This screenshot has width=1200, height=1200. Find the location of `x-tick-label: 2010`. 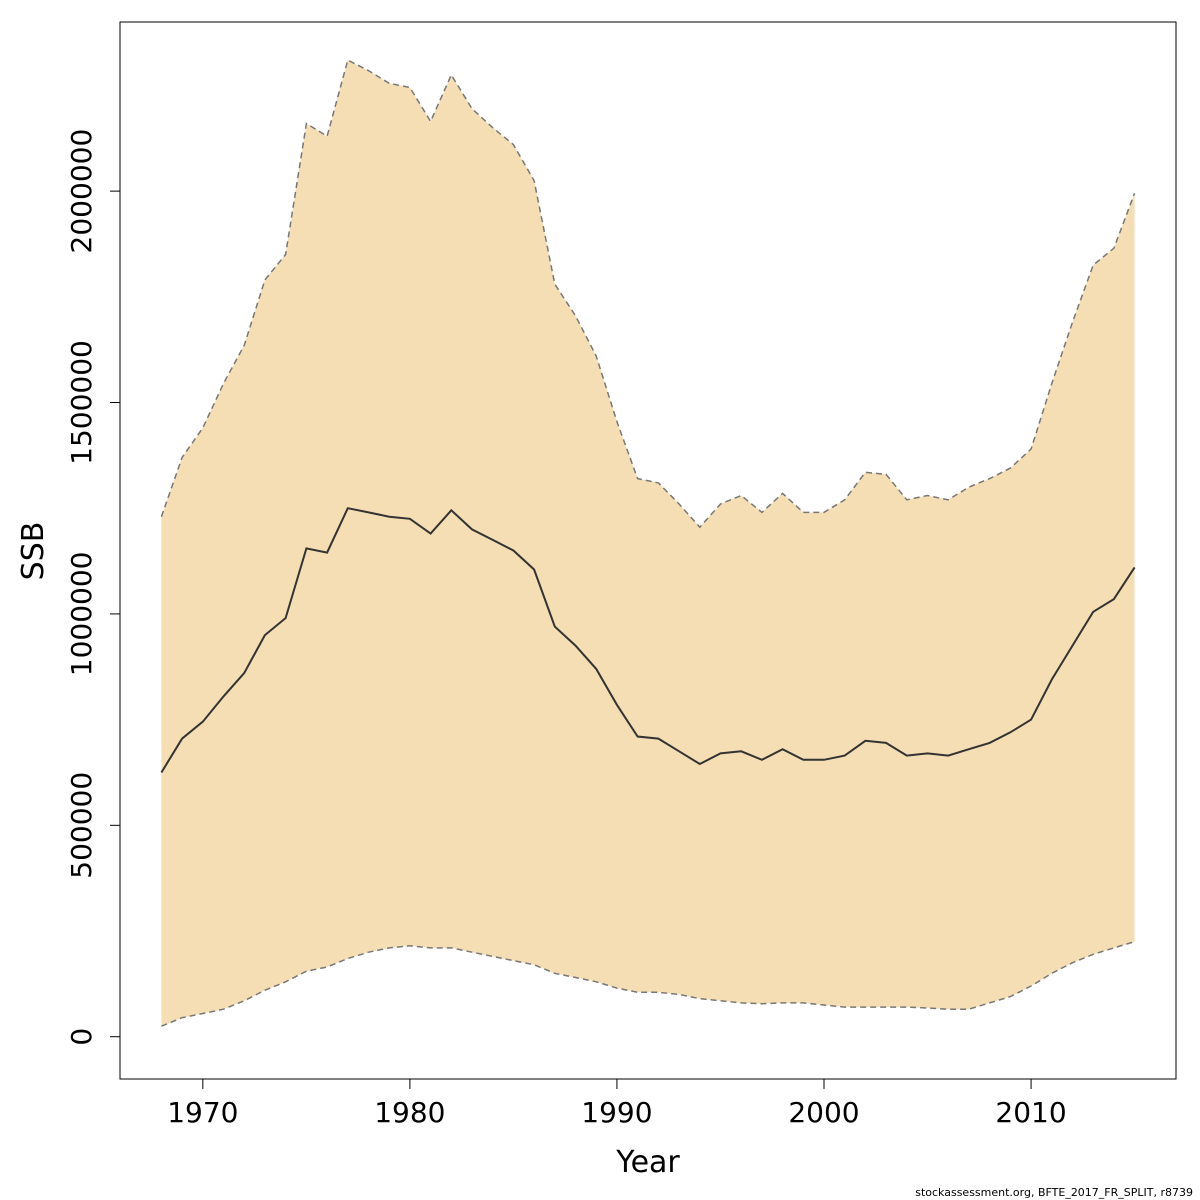

x-tick-label: 2010 is located at coordinates (1030, 1112).